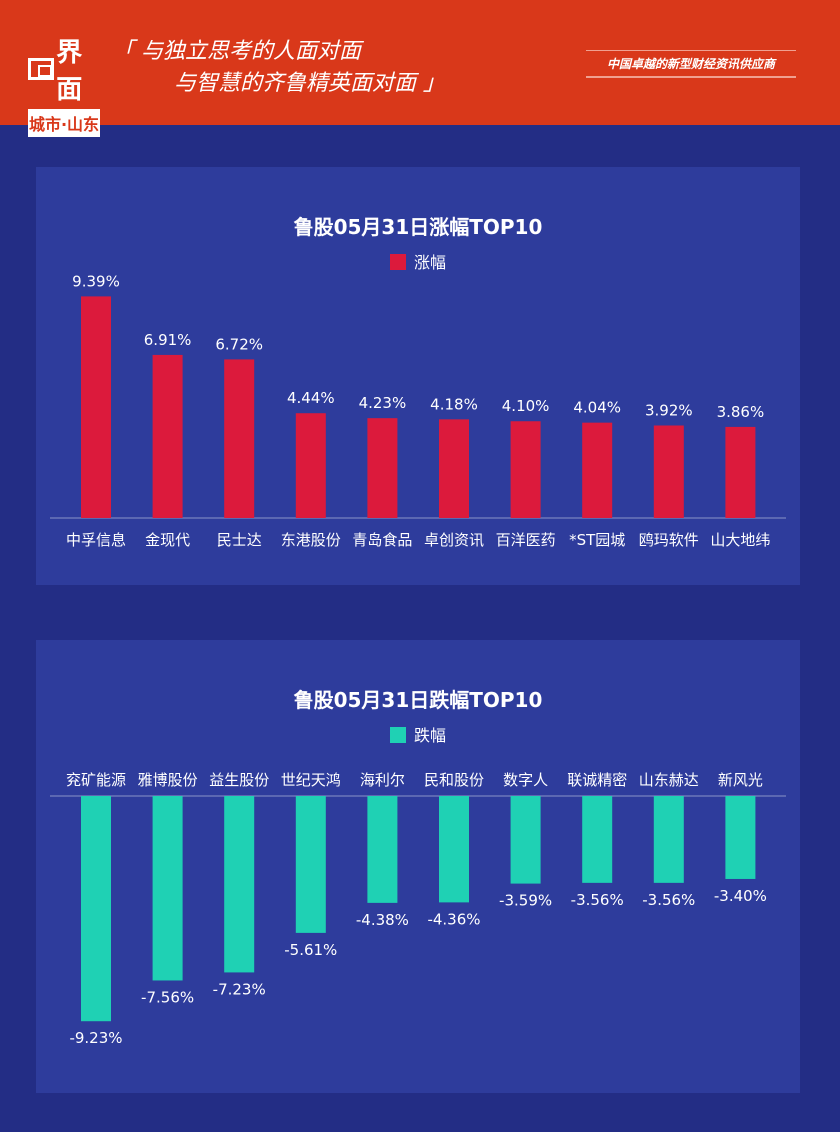  I want to click on legend: 跌幅, so click(418, 734).